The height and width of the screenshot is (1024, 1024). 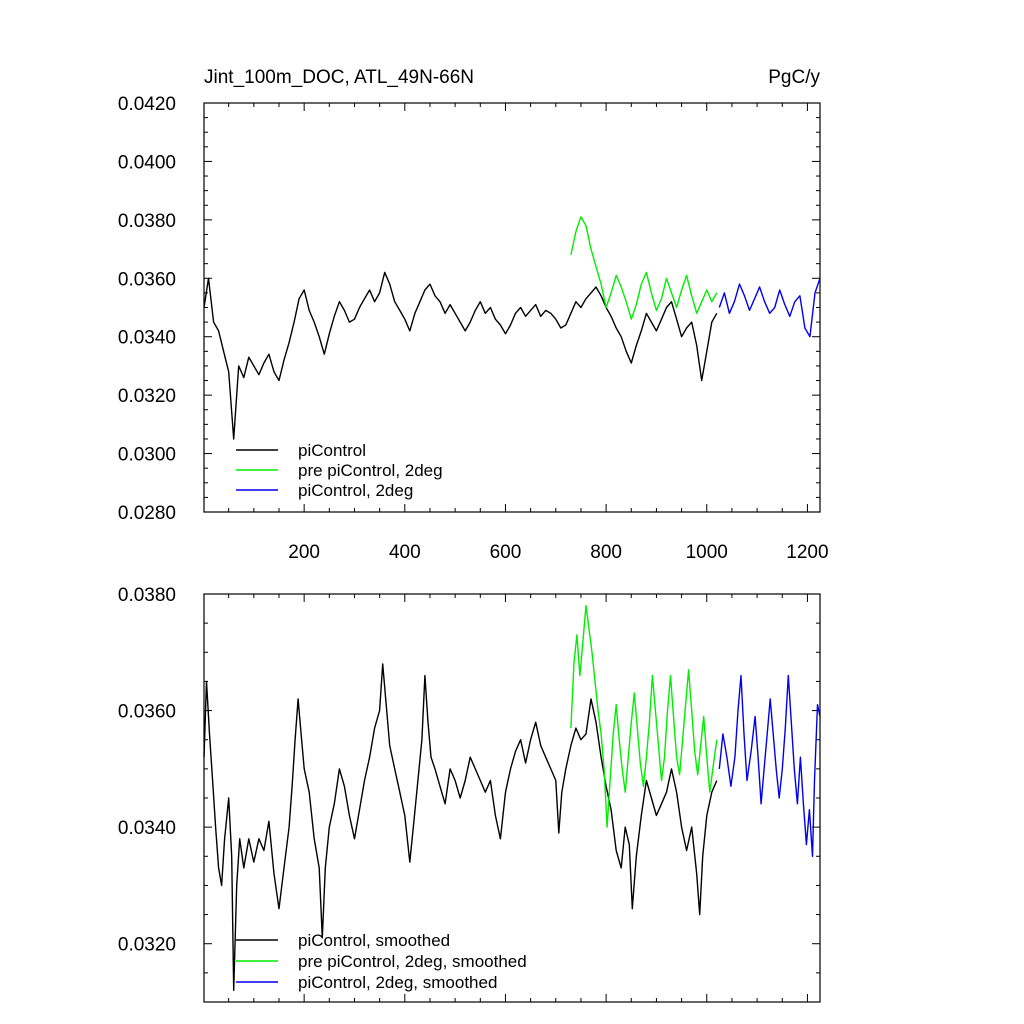 What do you see at coordinates (412, 961) in the screenshot?
I see `legend-label-pre-picontrol-2deg-smoothed: pre piControl, 2deg, smoothed` at bounding box center [412, 961].